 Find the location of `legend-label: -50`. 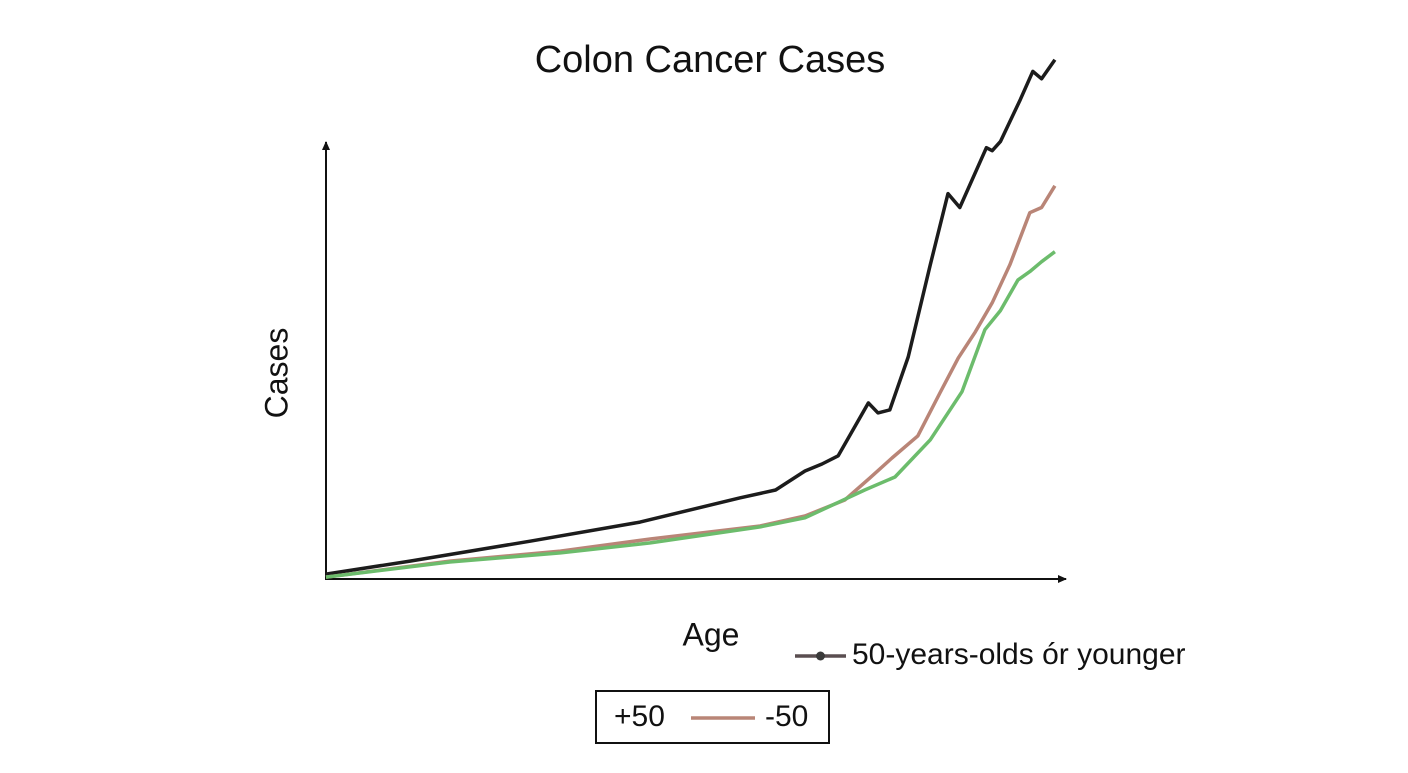

legend-label: -50 is located at coordinates (786, 716).